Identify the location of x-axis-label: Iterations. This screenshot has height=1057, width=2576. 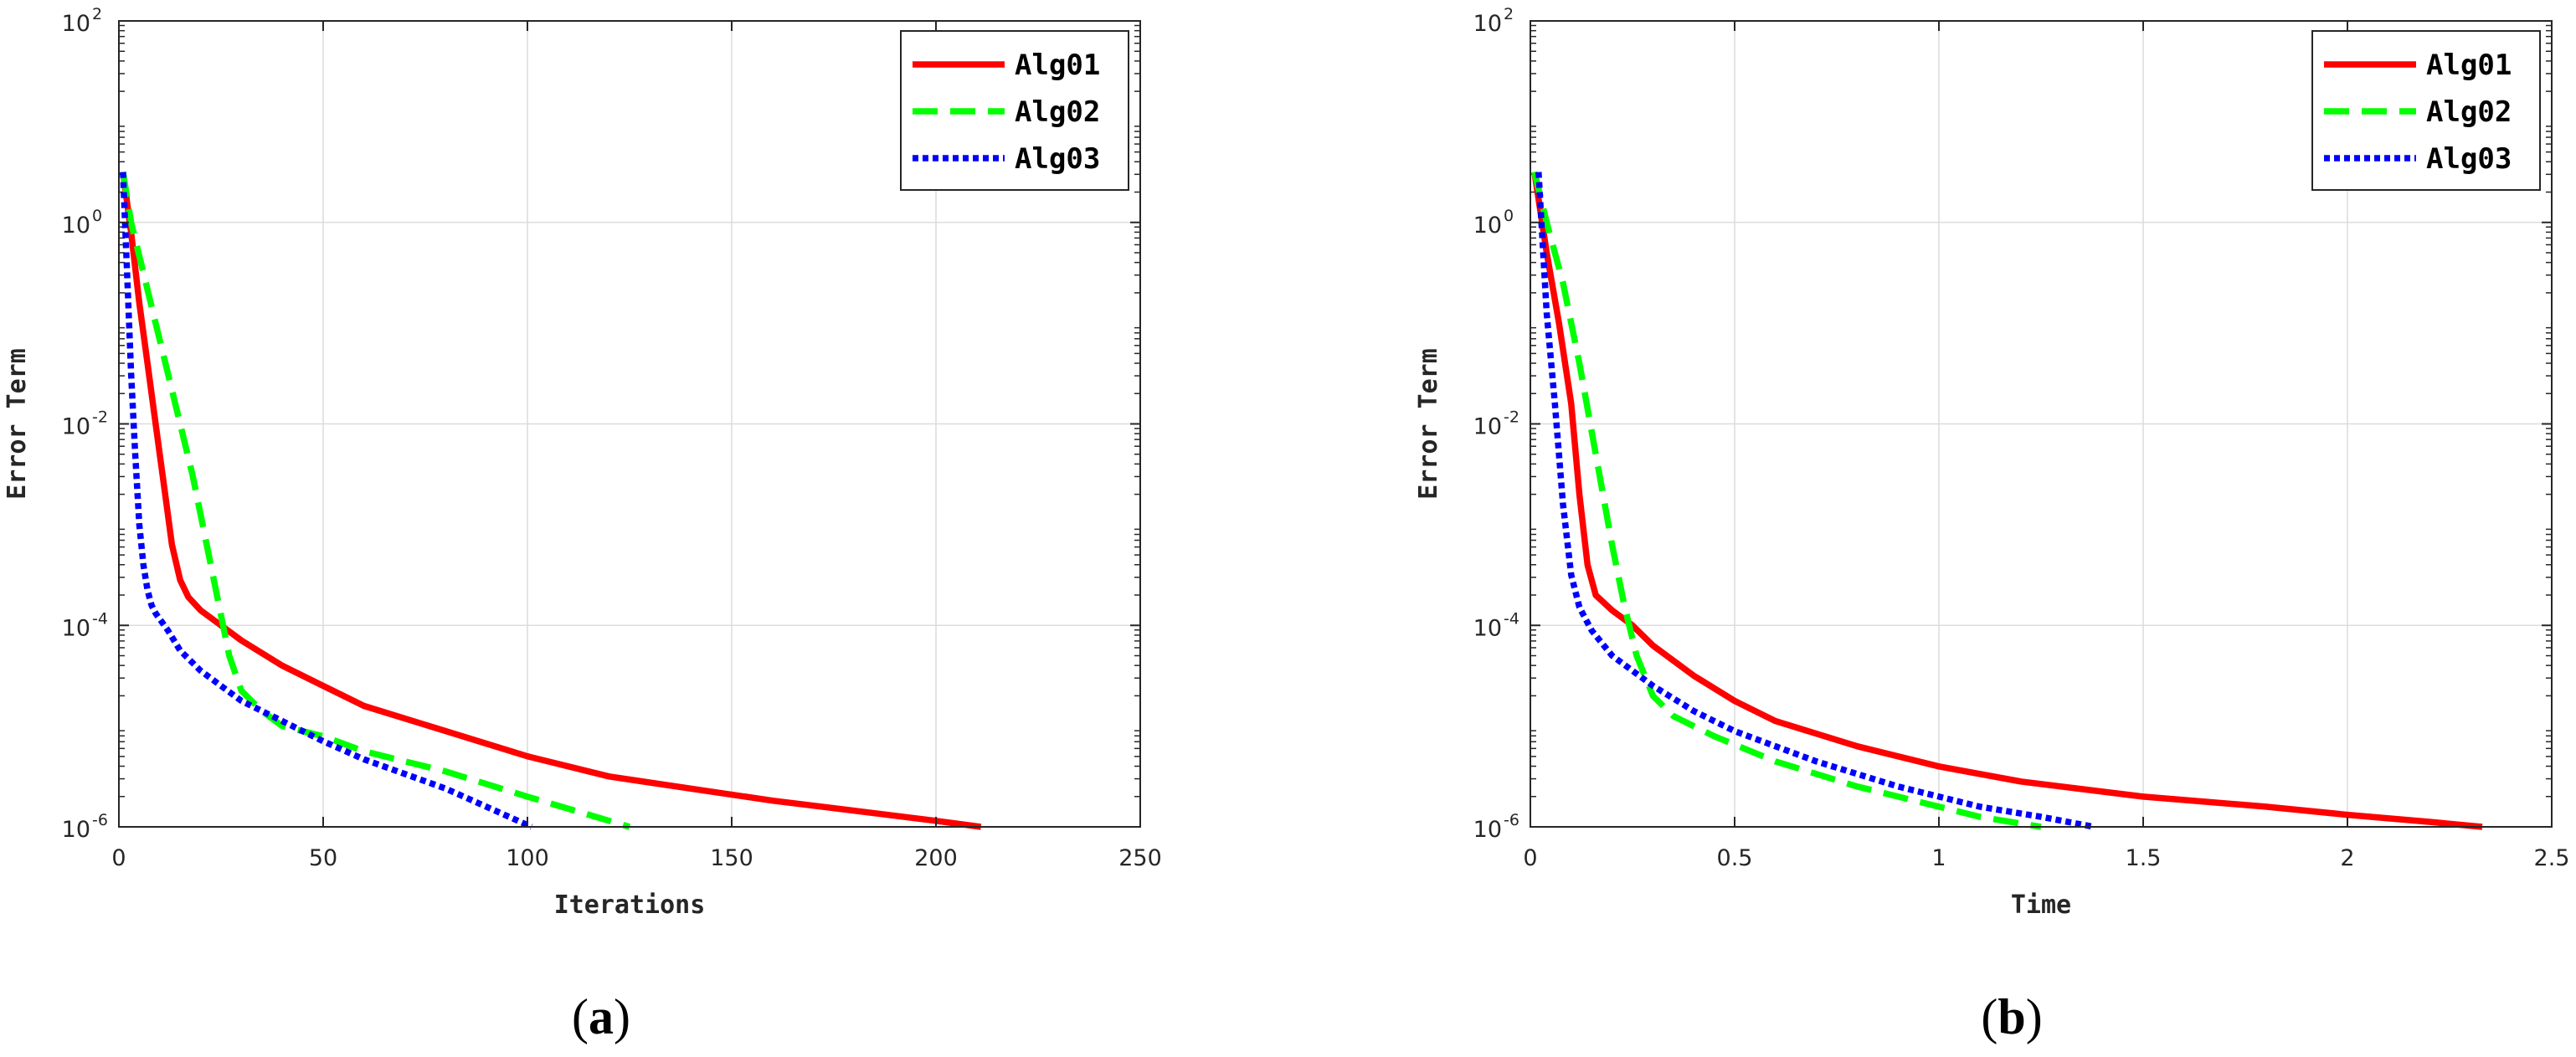
(630, 905).